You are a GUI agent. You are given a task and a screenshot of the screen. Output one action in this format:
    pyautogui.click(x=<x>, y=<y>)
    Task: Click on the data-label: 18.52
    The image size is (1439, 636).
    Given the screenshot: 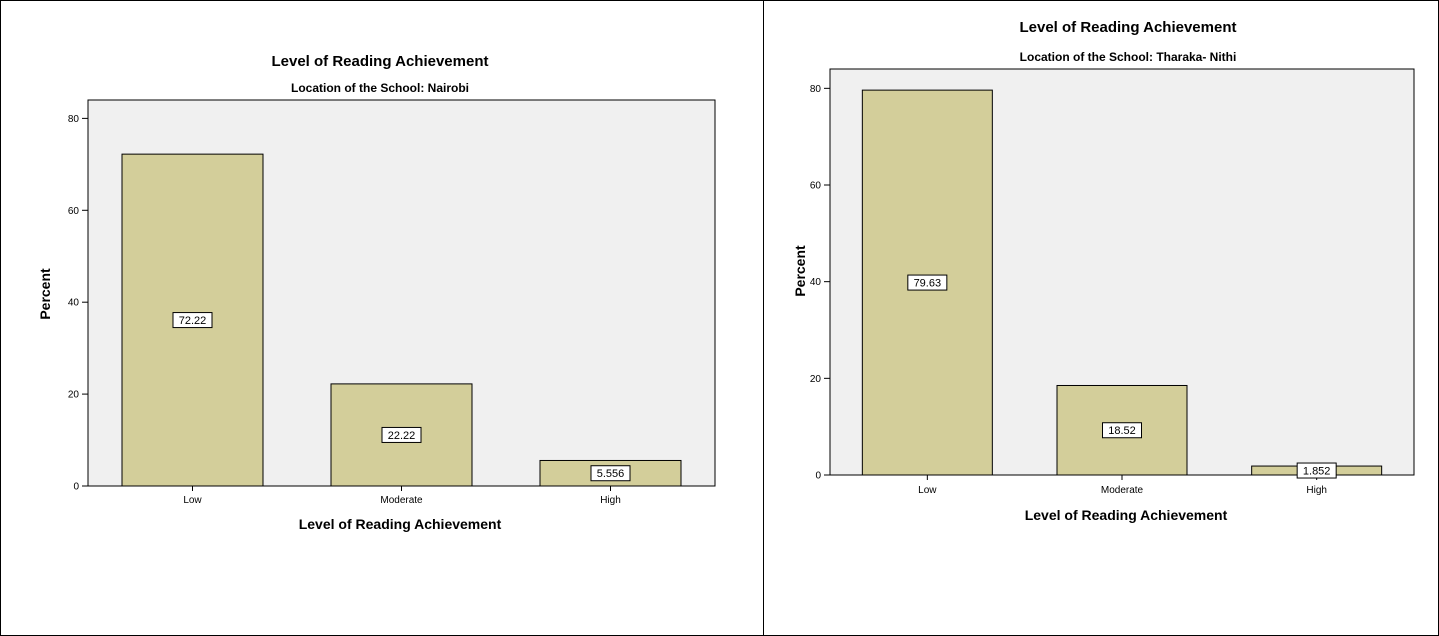 What is the action you would take?
    pyautogui.click(x=1122, y=431)
    